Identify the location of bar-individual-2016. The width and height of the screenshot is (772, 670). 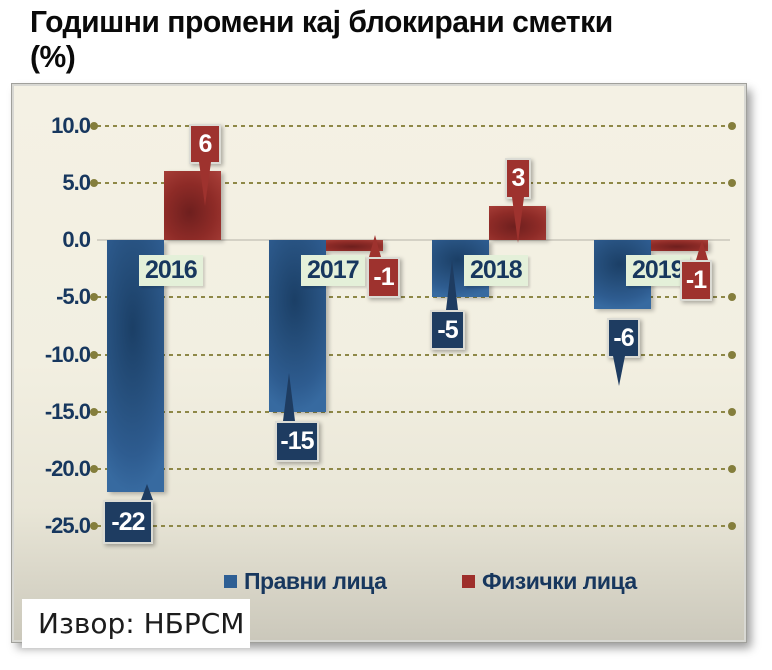
(192, 205).